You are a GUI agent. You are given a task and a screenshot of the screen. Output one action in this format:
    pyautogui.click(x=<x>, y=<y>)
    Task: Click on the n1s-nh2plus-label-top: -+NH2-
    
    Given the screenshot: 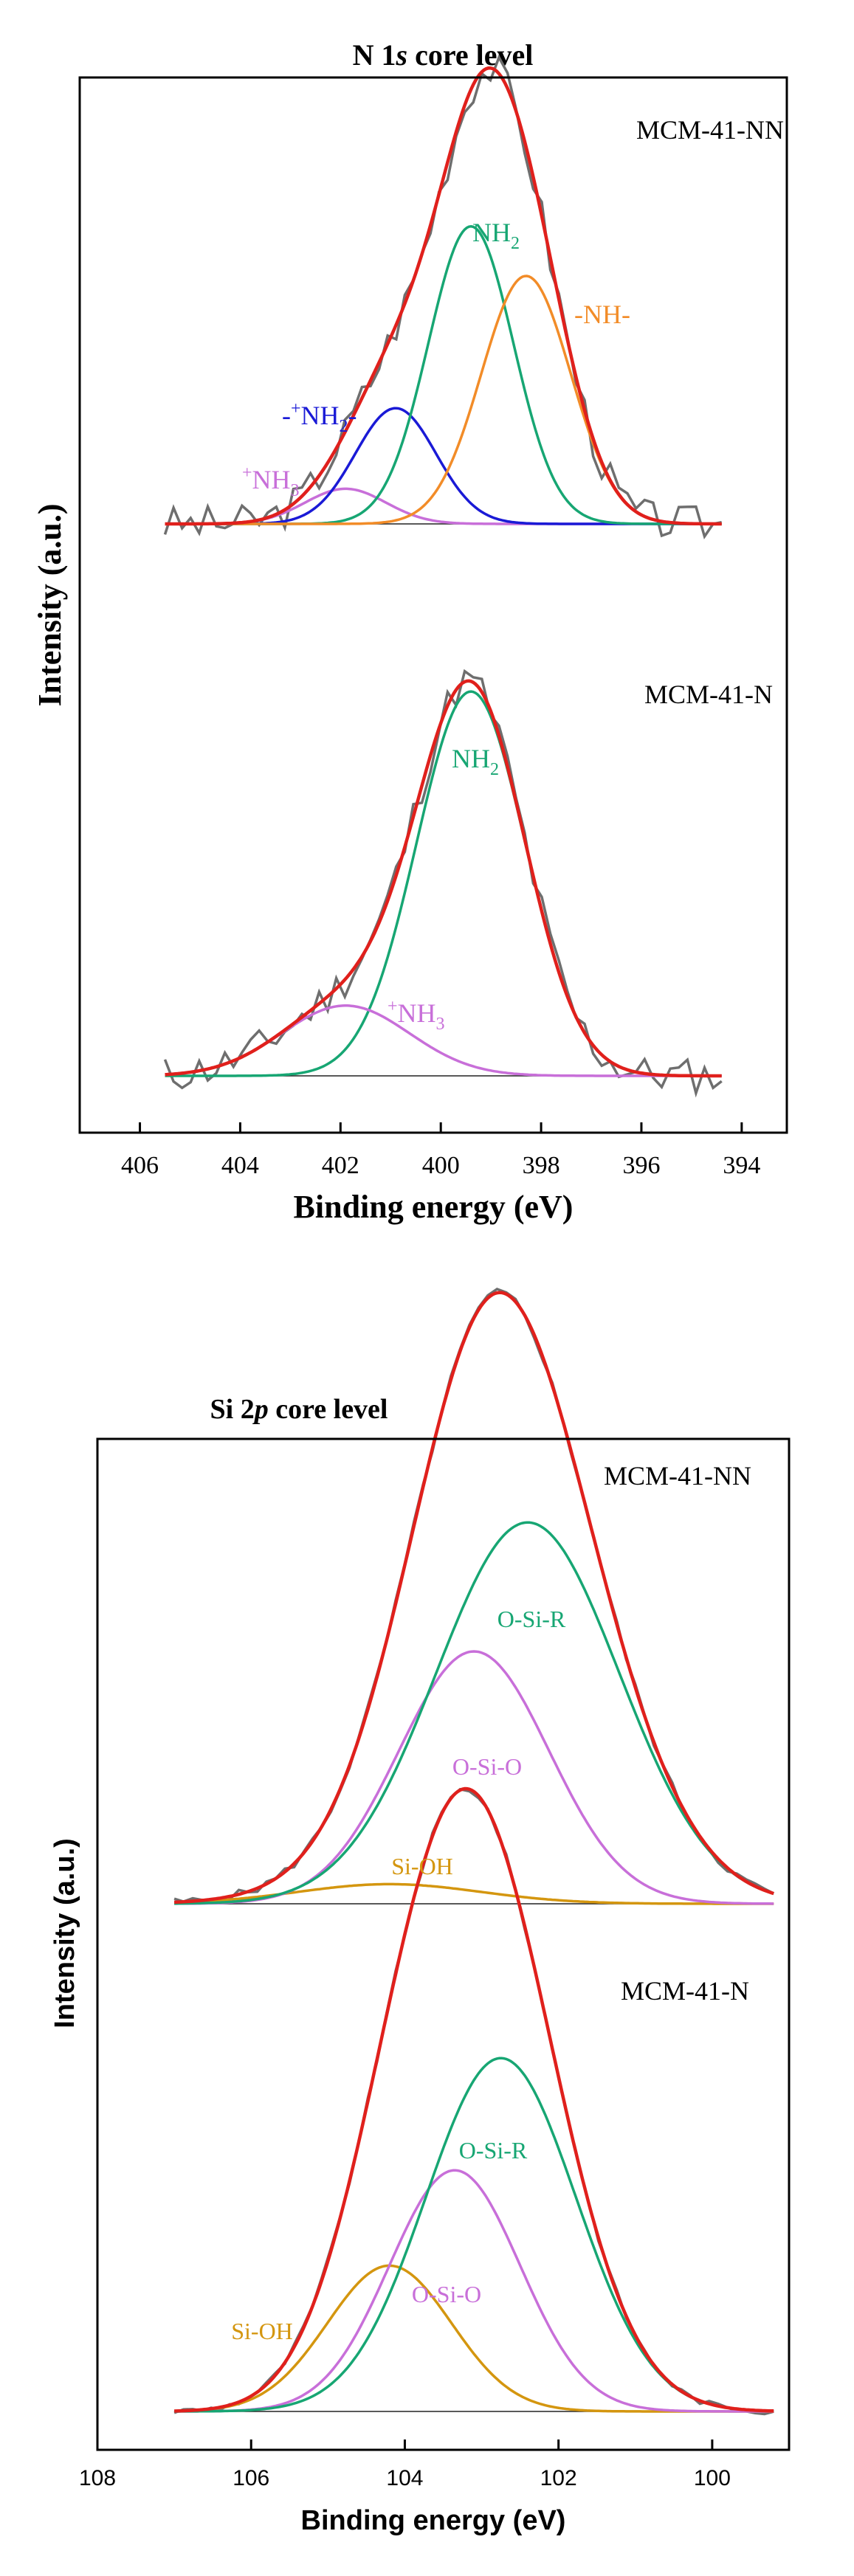 What is the action you would take?
    pyautogui.click(x=320, y=418)
    